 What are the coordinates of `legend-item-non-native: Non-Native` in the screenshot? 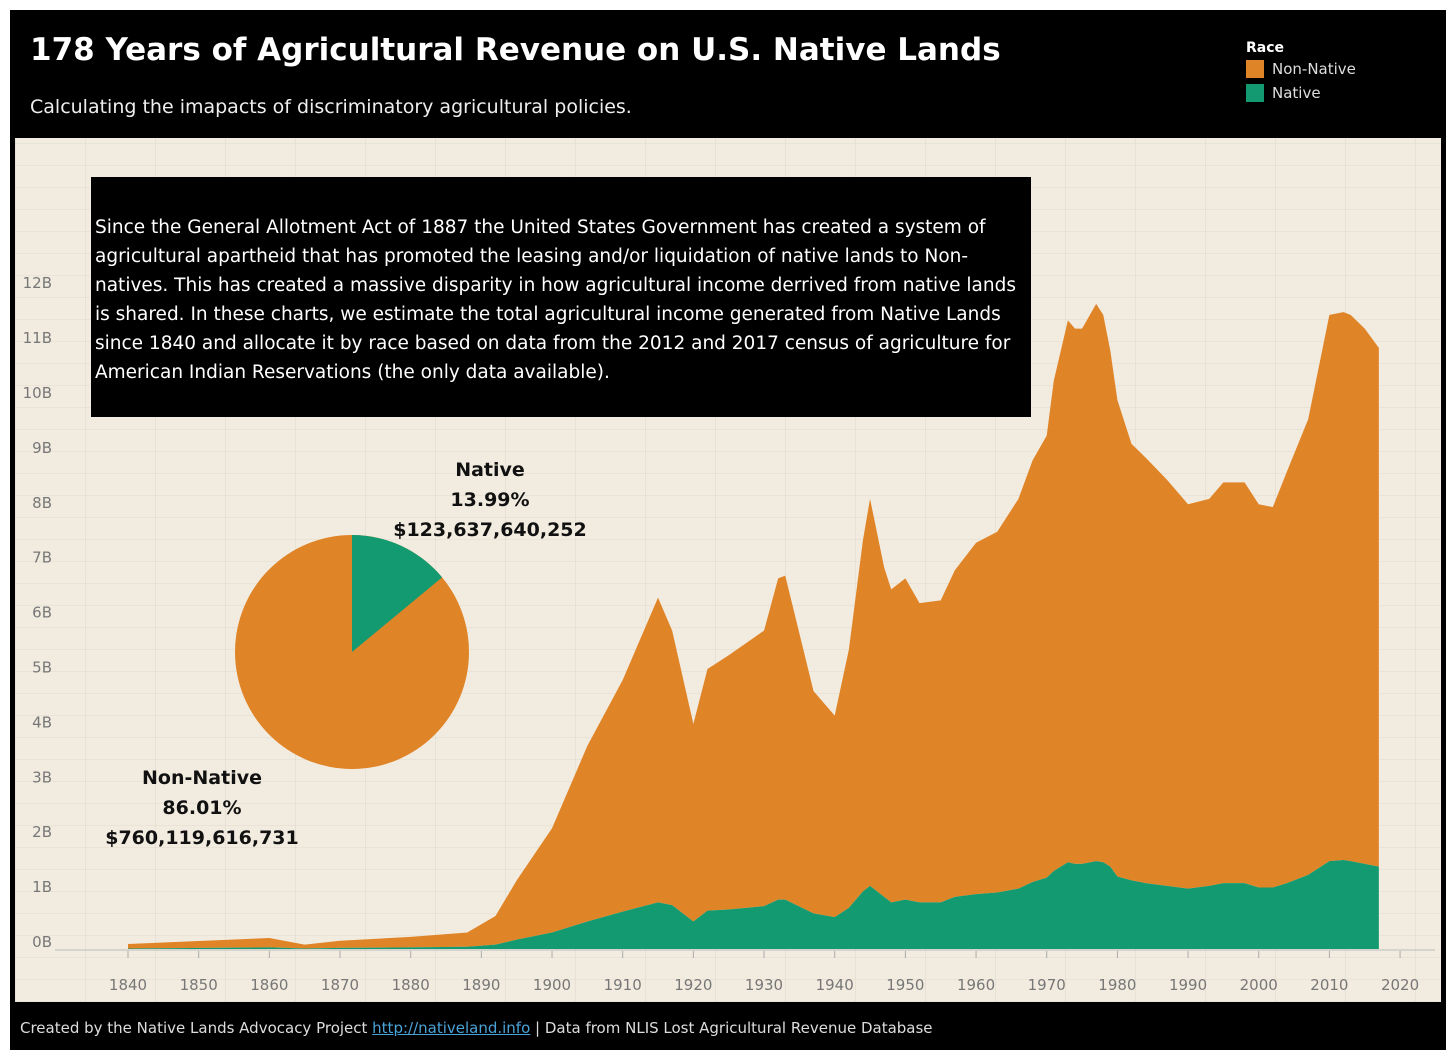 It's located at (1301, 69).